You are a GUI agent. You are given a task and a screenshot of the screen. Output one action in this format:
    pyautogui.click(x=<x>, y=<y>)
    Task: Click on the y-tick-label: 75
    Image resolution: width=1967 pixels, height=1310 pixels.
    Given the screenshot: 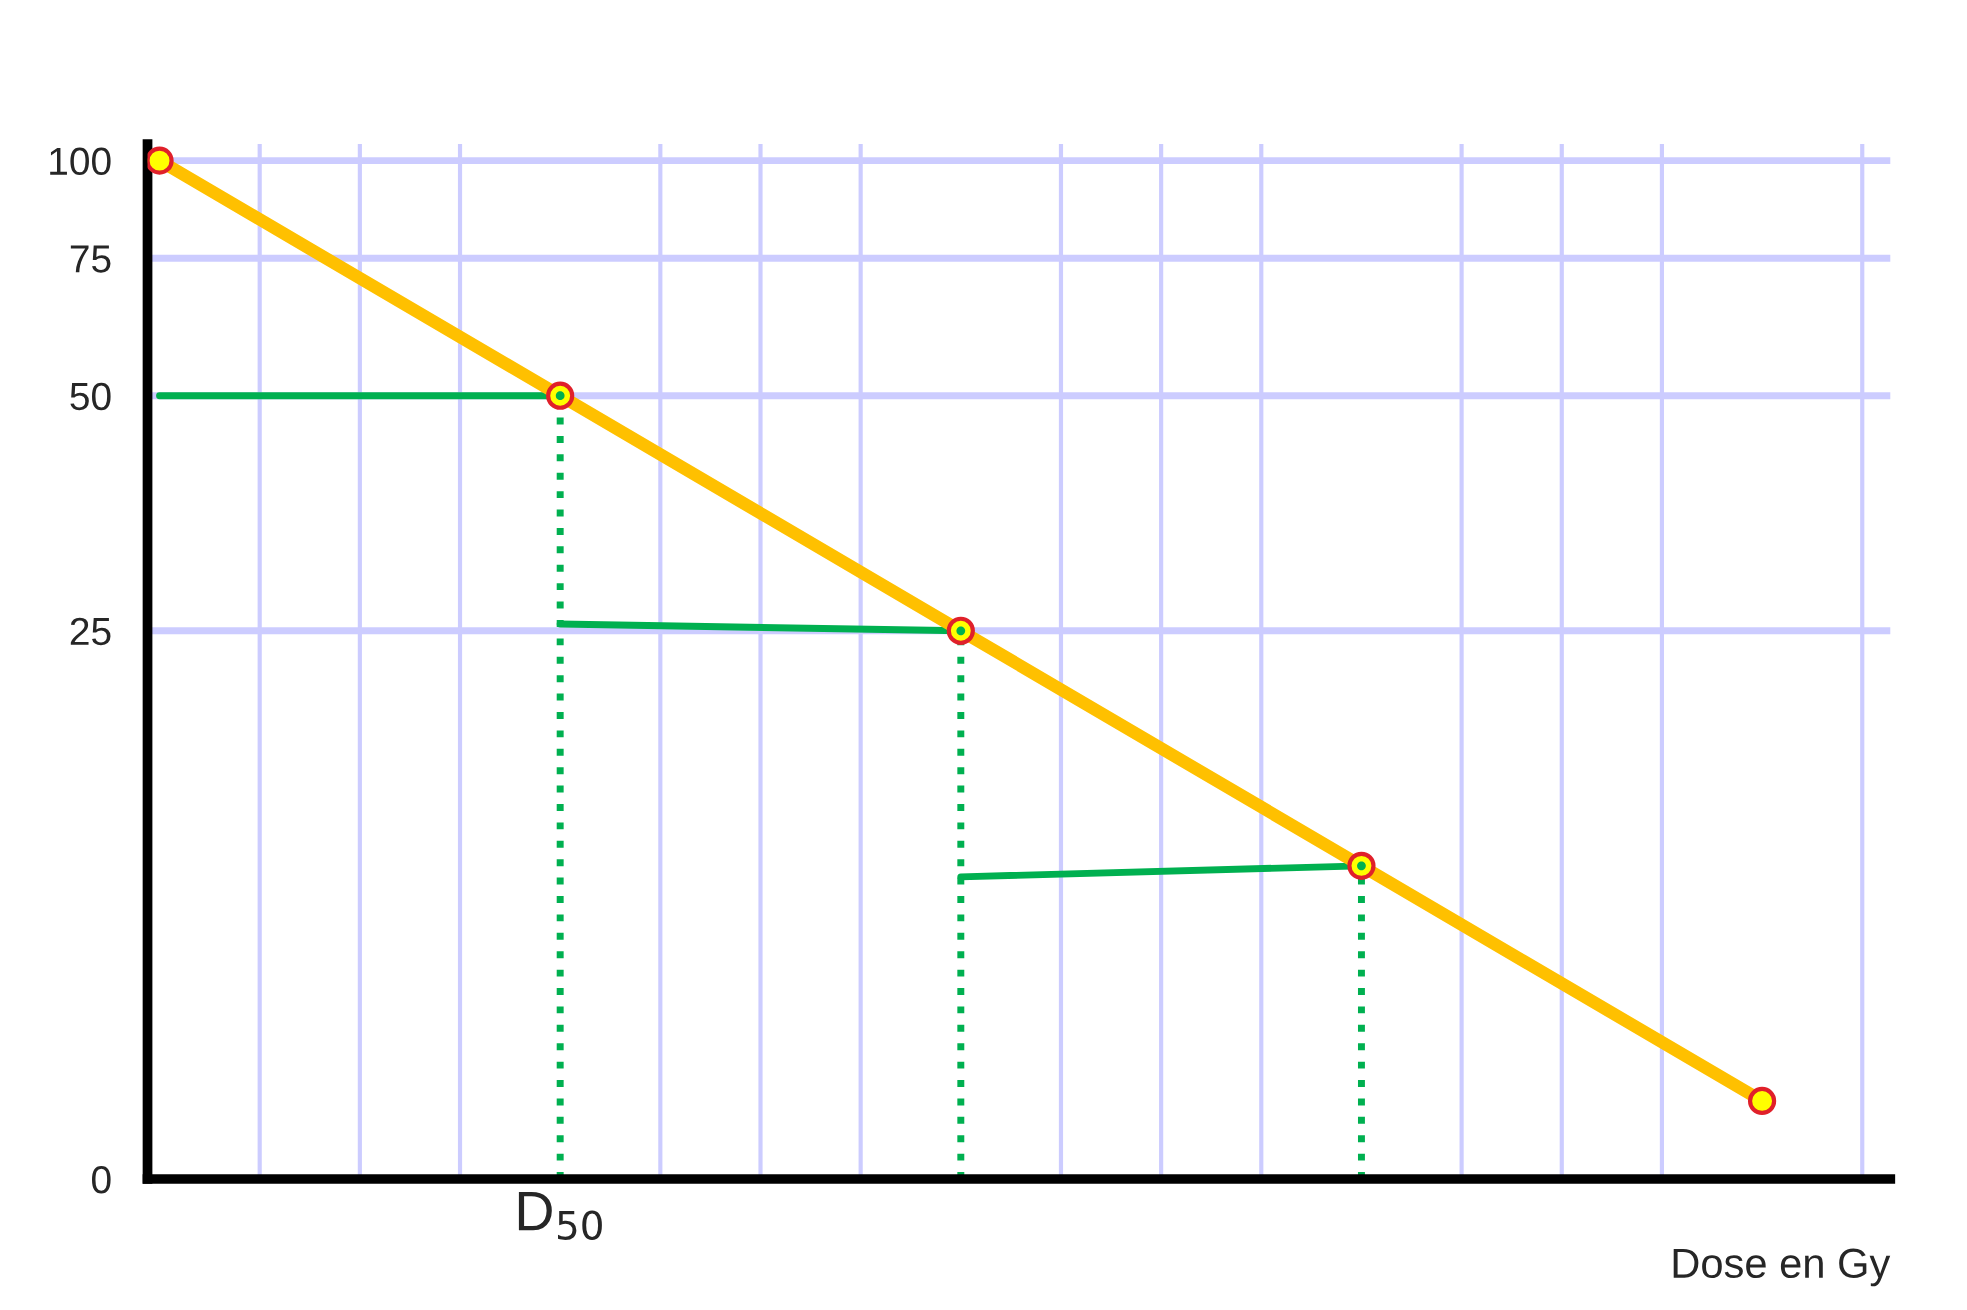 What is the action you would take?
    pyautogui.click(x=90, y=259)
    